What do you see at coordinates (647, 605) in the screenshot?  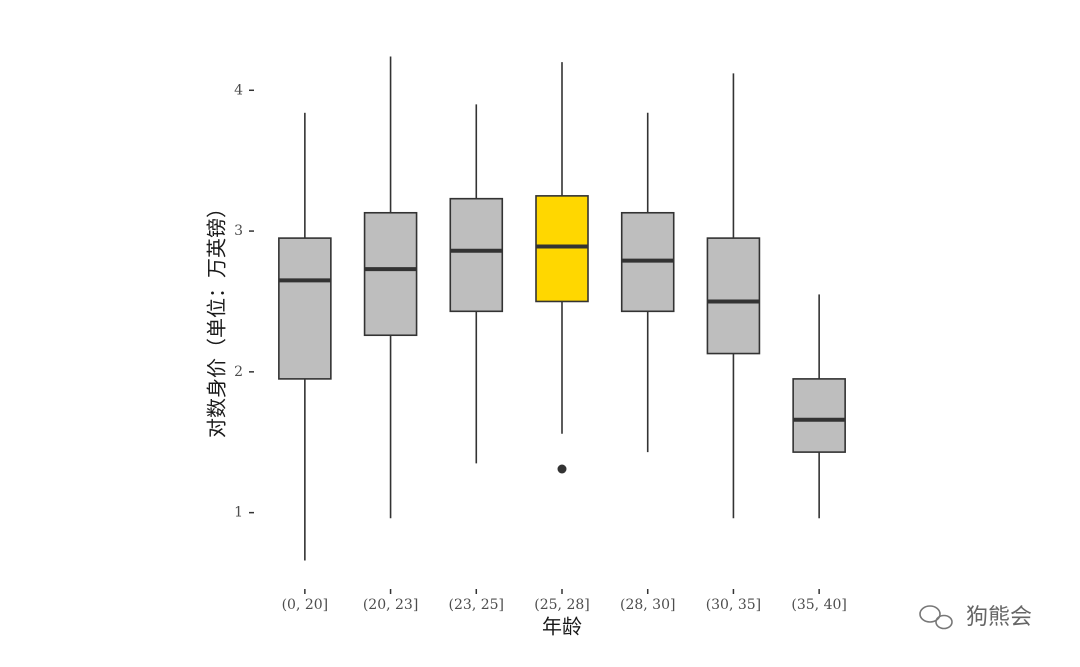 I see `x-tick-label: (28, 30]` at bounding box center [647, 605].